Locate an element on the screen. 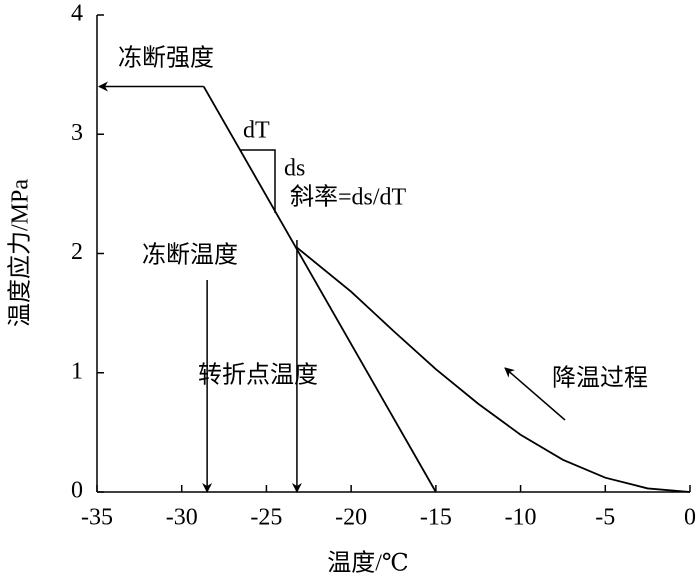 This screenshot has height=583, width=700. y-tick-label: 4 is located at coordinates (77, 14).